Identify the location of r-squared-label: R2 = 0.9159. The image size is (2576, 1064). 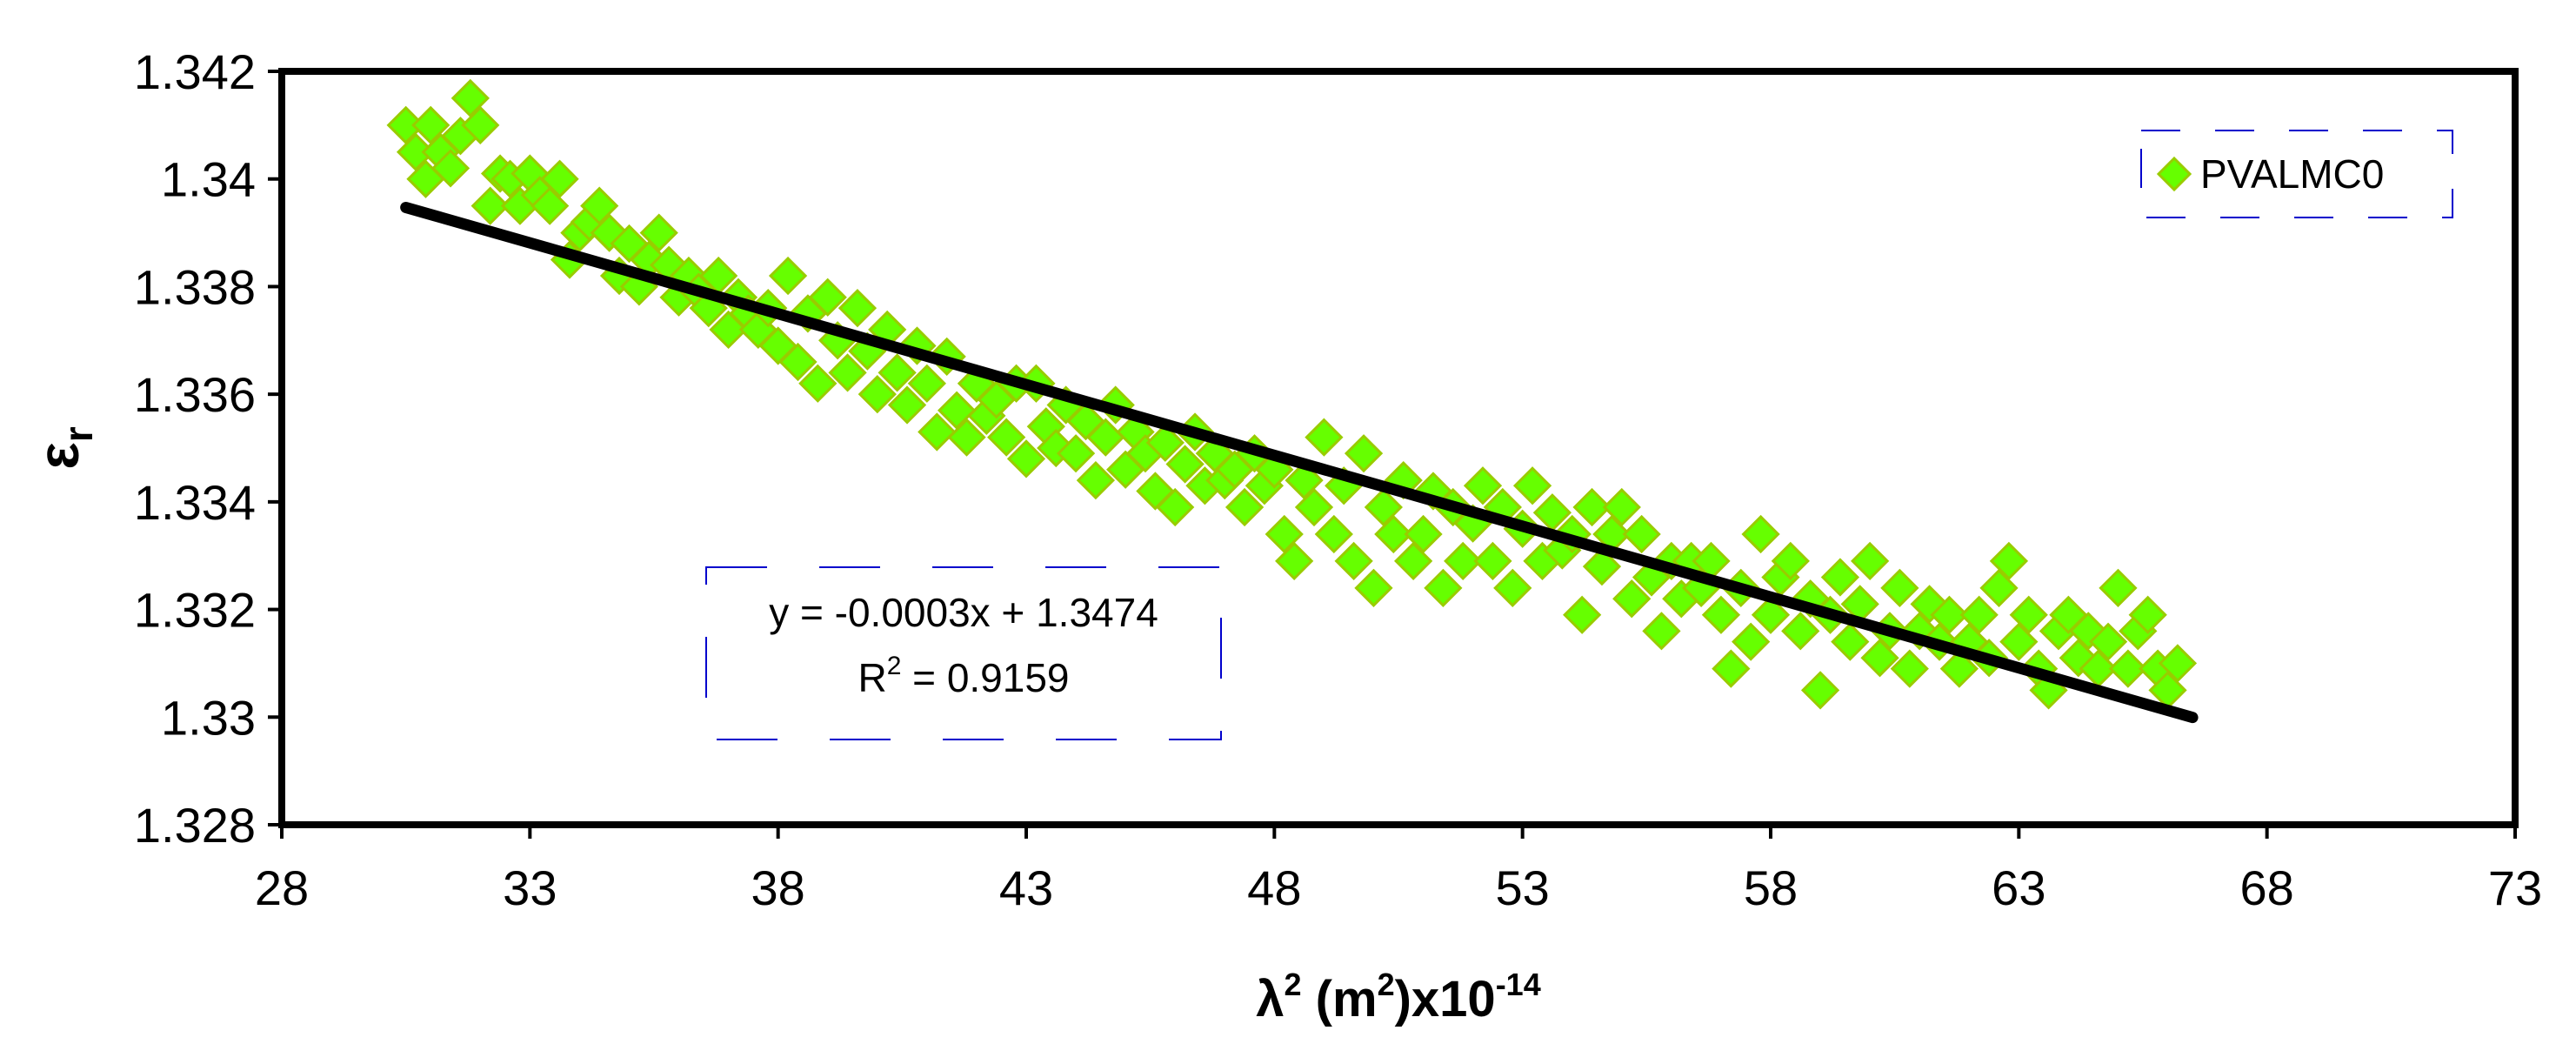
(963, 676).